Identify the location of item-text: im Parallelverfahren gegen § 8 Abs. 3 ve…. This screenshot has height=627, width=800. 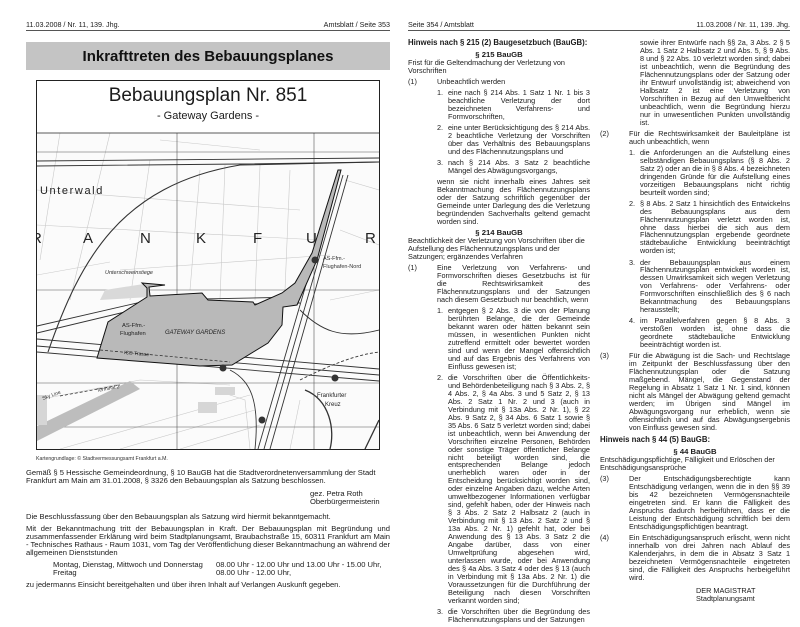
(715, 333).